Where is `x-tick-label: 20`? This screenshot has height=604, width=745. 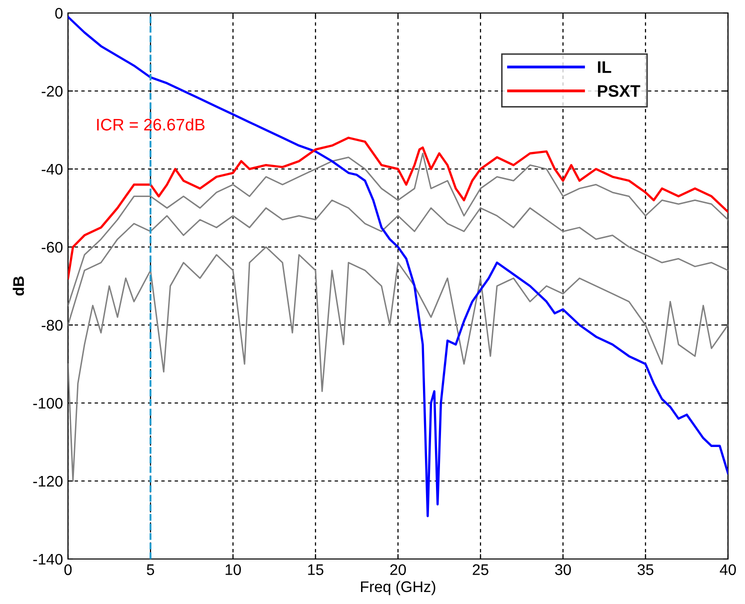
x-tick-label: 20 is located at coordinates (398, 570).